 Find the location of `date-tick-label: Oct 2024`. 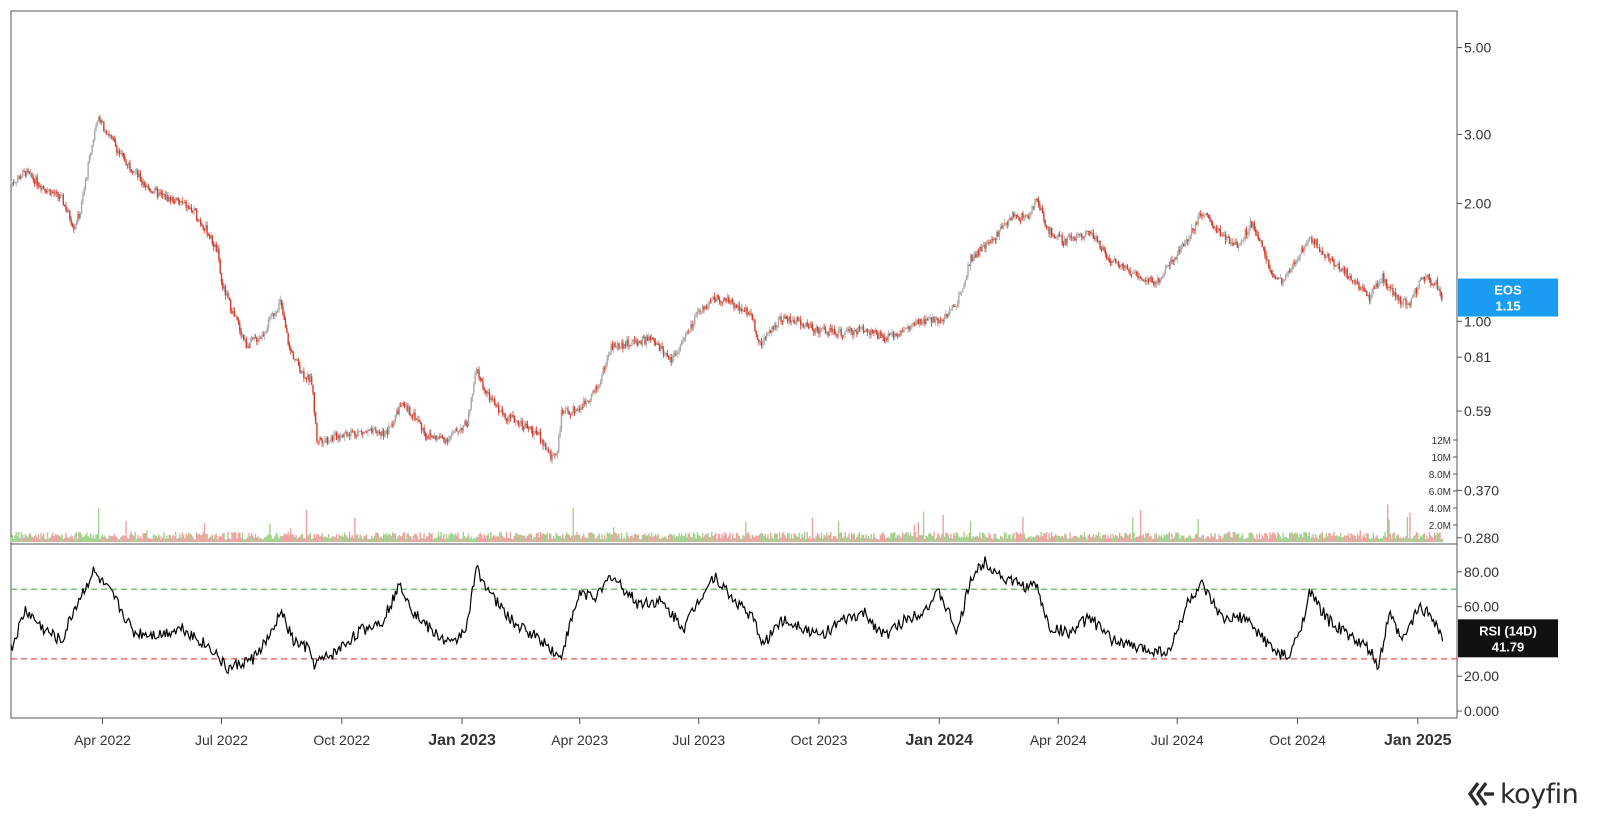

date-tick-label: Oct 2024 is located at coordinates (1297, 740).